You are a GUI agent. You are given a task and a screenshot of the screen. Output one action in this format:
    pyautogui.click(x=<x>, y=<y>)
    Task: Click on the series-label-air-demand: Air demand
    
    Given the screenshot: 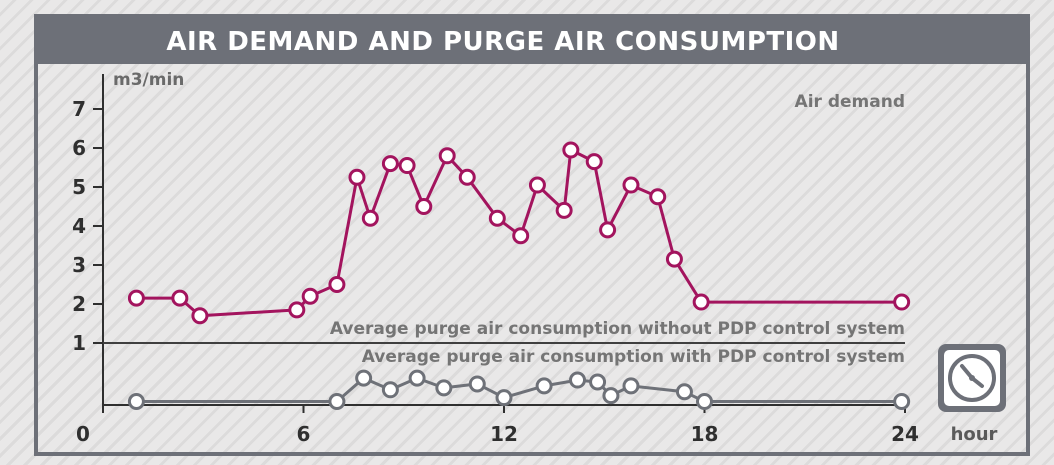 What is the action you would take?
    pyautogui.click(x=850, y=102)
    